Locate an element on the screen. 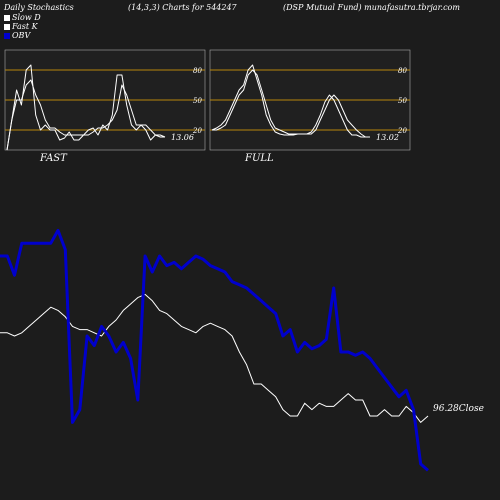 This screenshot has width=500, height=500. full-panel-title: FULL is located at coordinates (259, 158).